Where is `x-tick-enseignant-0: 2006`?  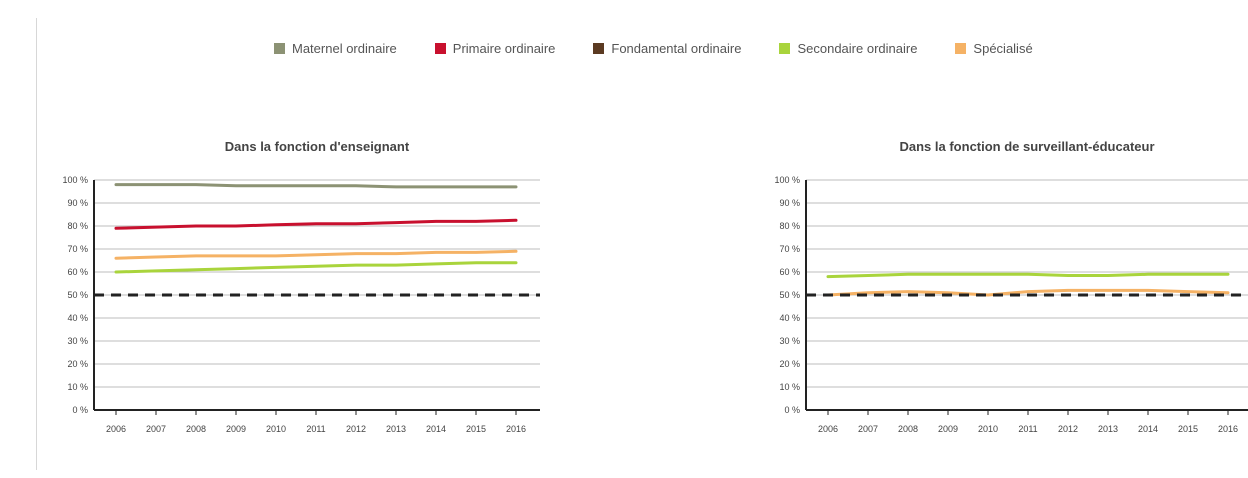 x-tick-enseignant-0: 2006 is located at coordinates (116, 429).